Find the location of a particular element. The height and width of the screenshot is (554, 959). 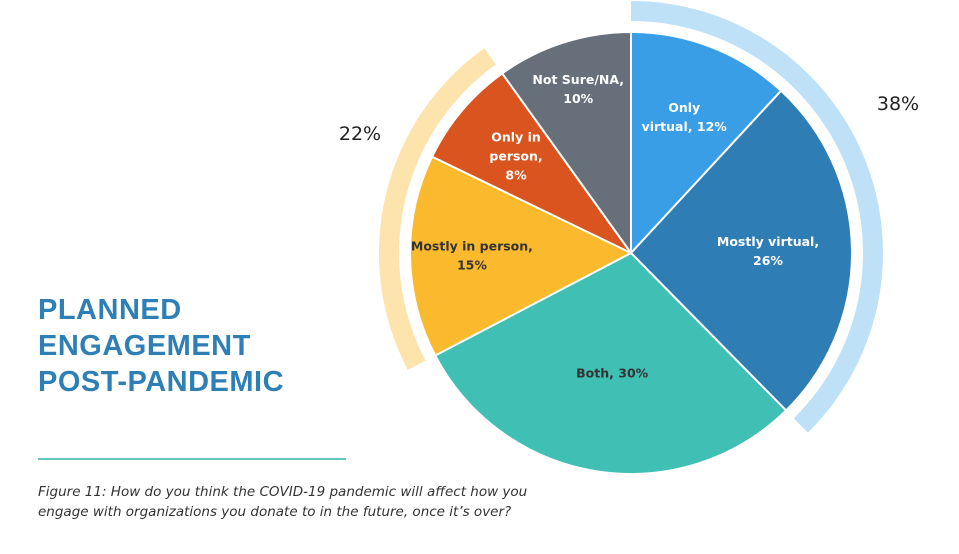

title-line-3: POST-PANDEMIC is located at coordinates (161, 382).